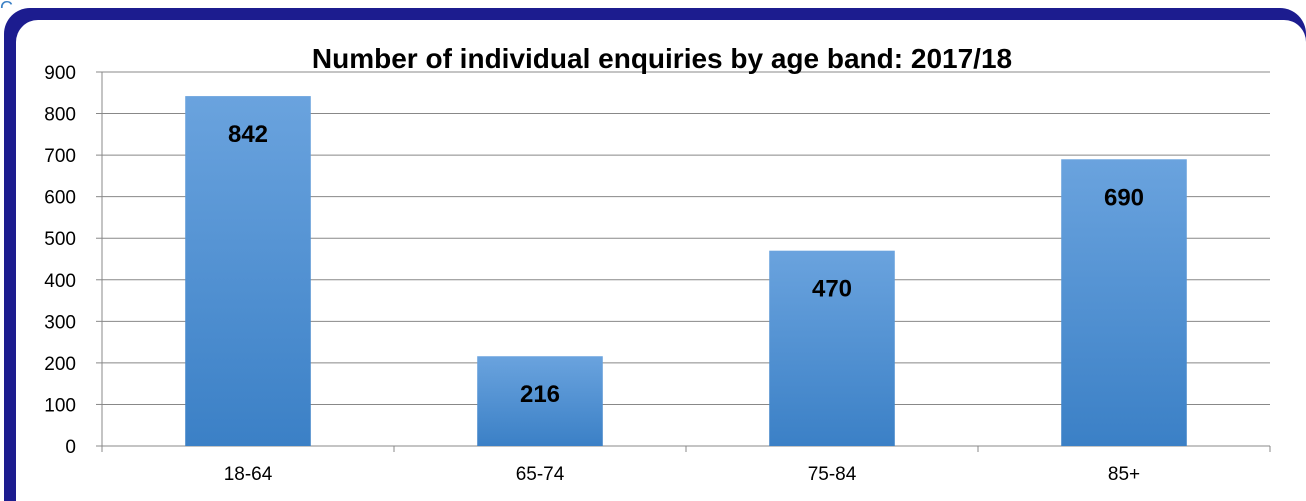 This screenshot has width=1306, height=501. Describe the element at coordinates (540, 394) in the screenshot. I see `data-label: 216` at that location.